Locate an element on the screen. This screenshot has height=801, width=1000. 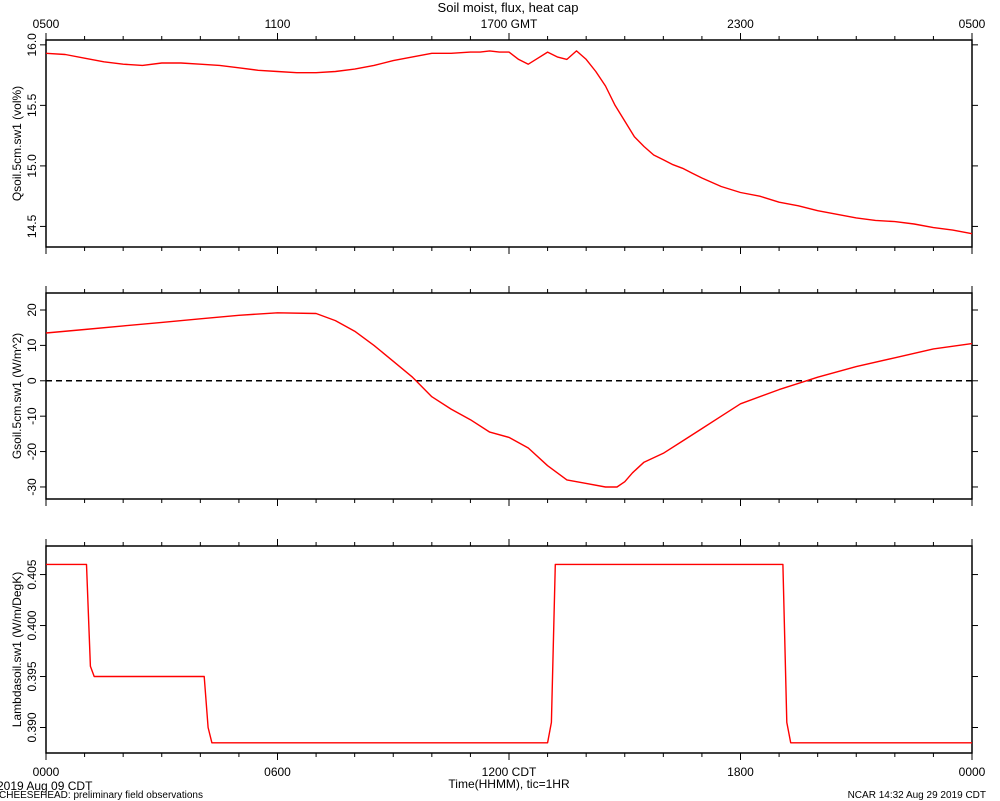
top-tick-label: 2300 is located at coordinates (740, 24).